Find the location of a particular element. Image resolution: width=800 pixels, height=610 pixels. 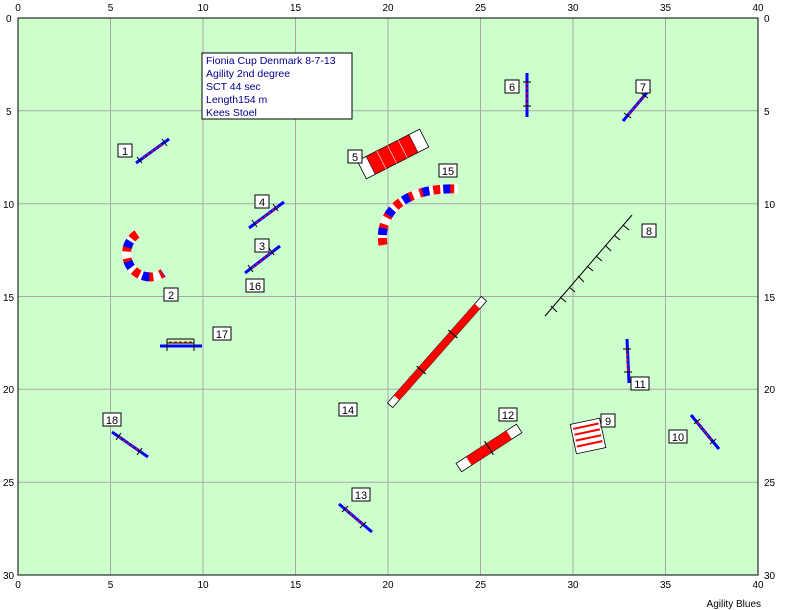

svg-text: 17 is located at coordinates (222, 335).